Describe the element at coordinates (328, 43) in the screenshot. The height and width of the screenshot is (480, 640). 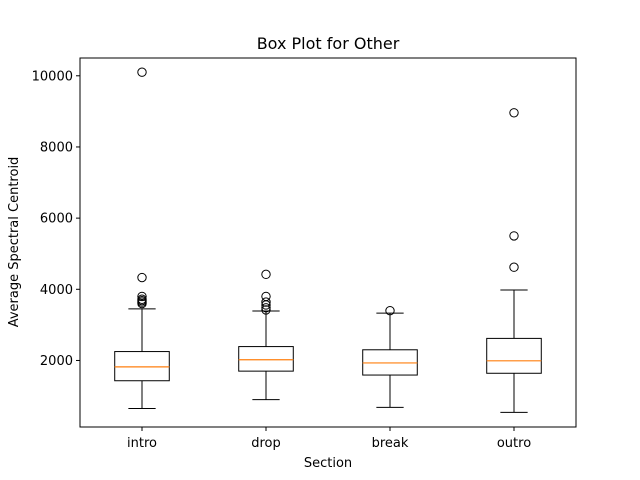
I see `chart-title: Box Plot for Other` at that location.